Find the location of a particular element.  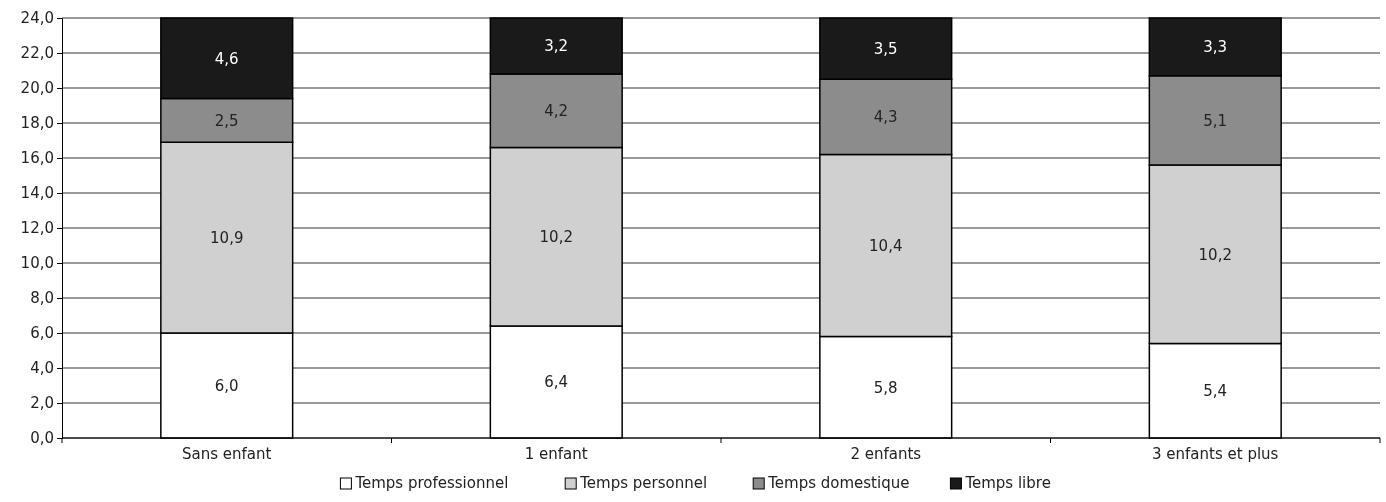

data-label: 10,9 is located at coordinates (227, 237).